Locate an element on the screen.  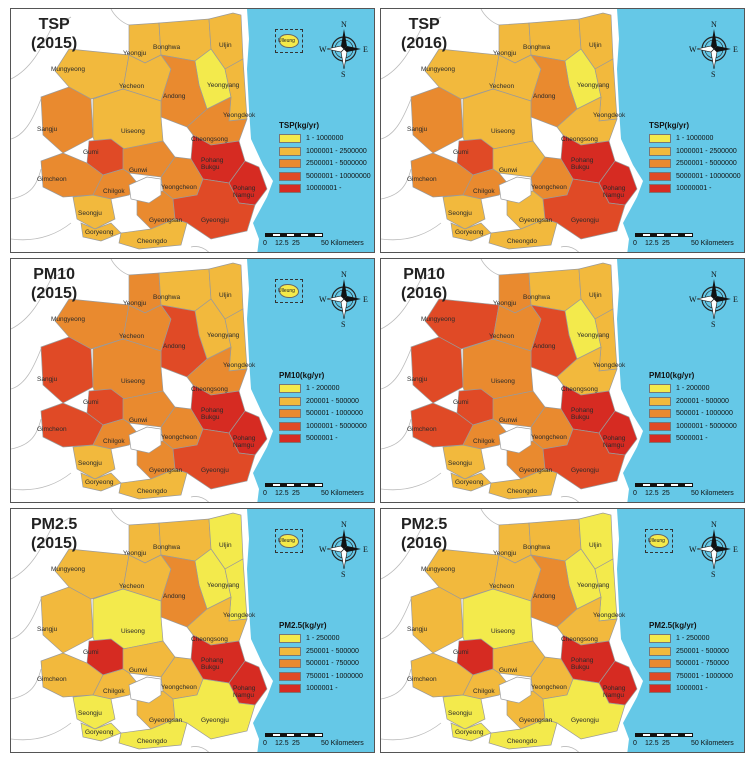
region-label: Chilgok is located at coordinates (114, 191).